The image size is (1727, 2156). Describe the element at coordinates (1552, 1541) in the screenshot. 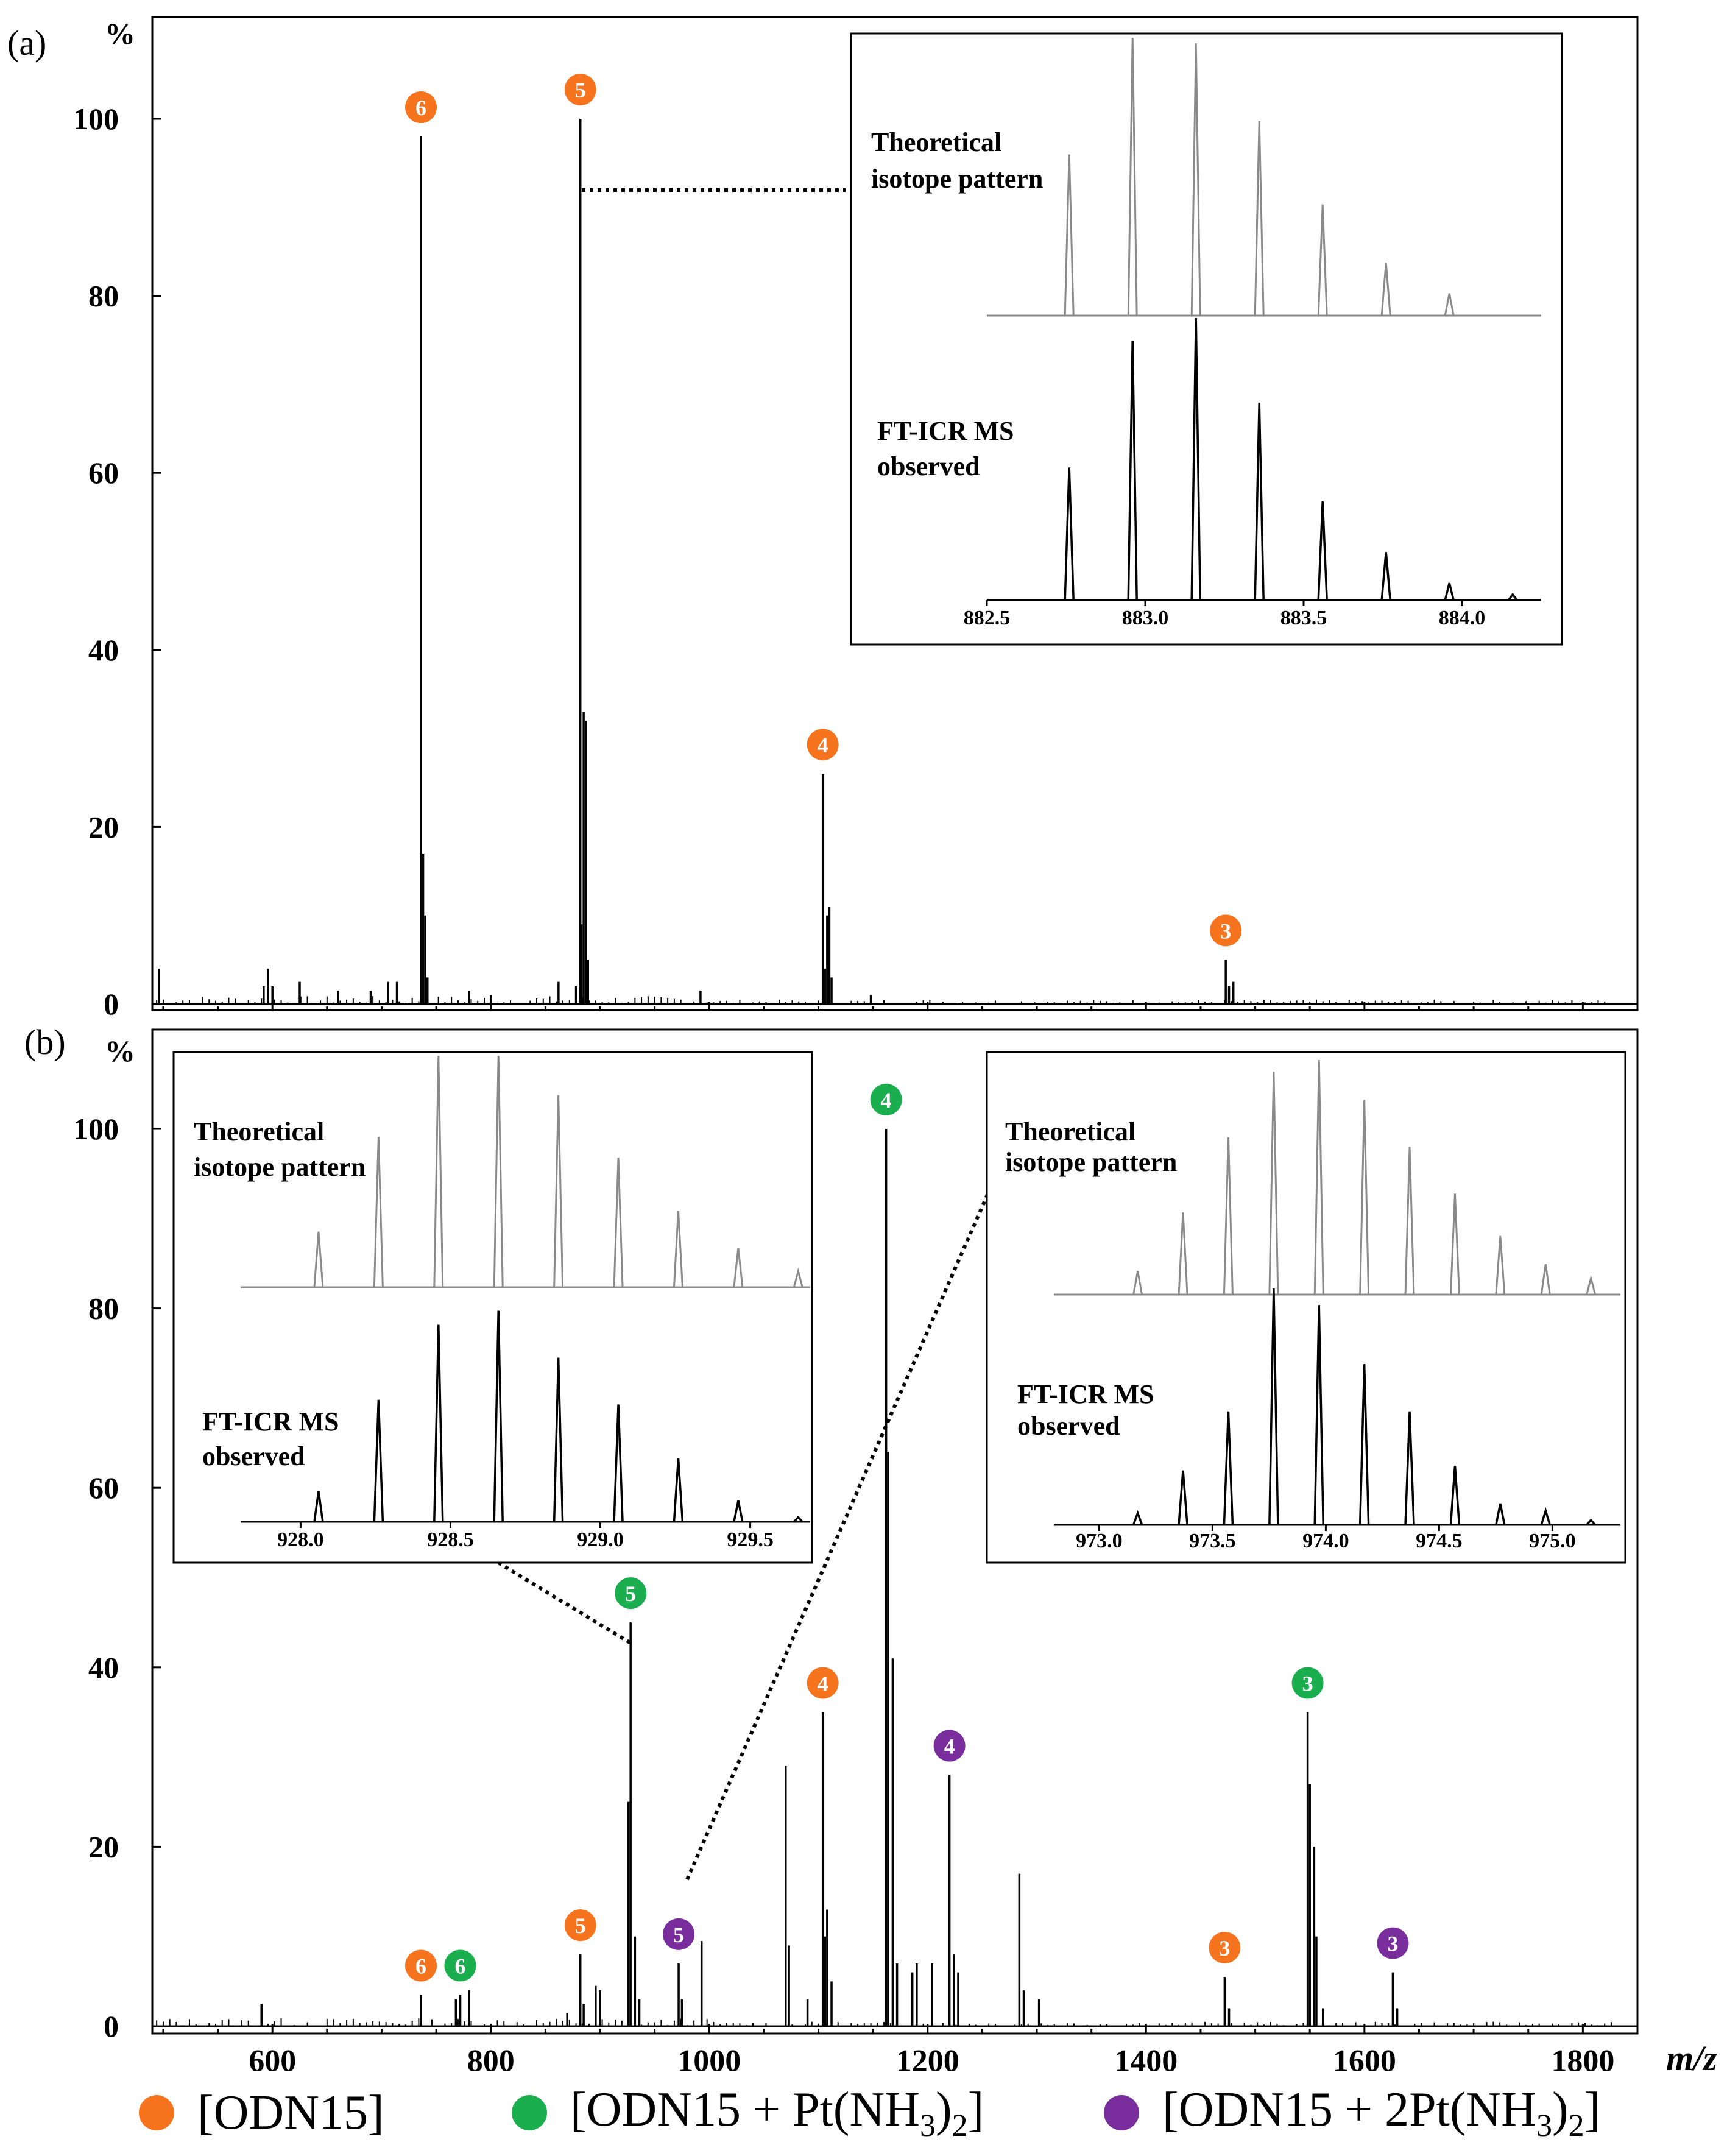

I see `inset-x-tick-label: 975.0` at that location.